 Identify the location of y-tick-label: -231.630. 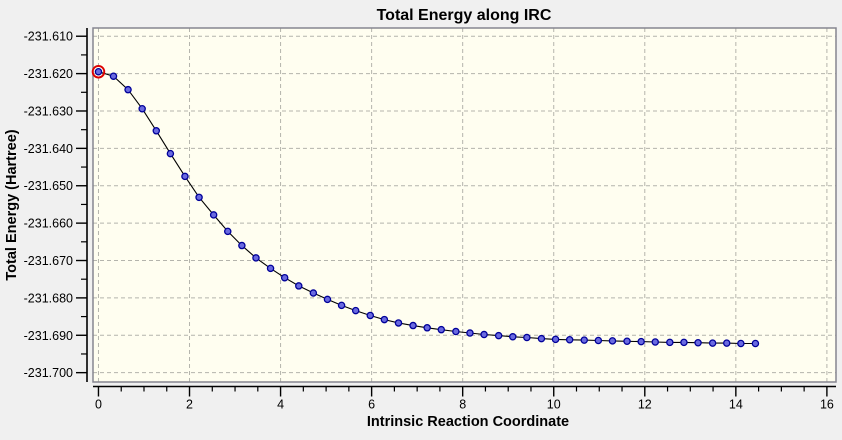
(48, 111).